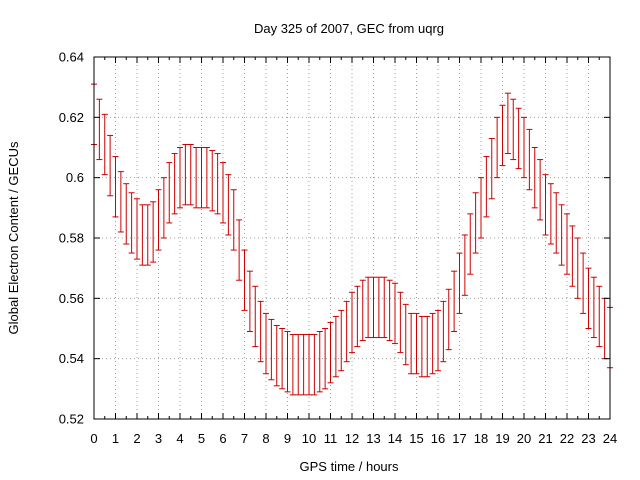 The width and height of the screenshot is (640, 480). Describe the element at coordinates (71, 238) in the screenshot. I see `y-tick-label: 0.58` at that location.